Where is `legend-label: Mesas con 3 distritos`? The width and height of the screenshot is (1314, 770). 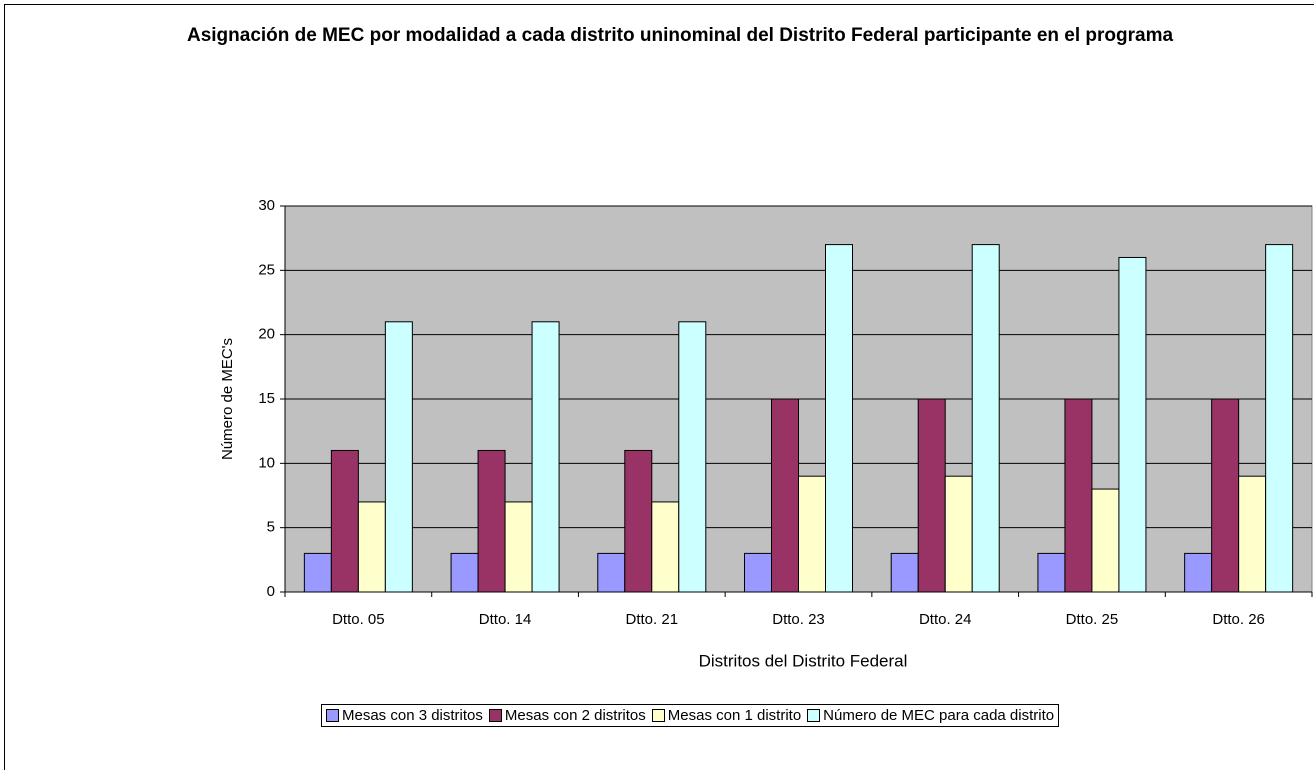 legend-label: Mesas con 3 distritos is located at coordinates (412, 715).